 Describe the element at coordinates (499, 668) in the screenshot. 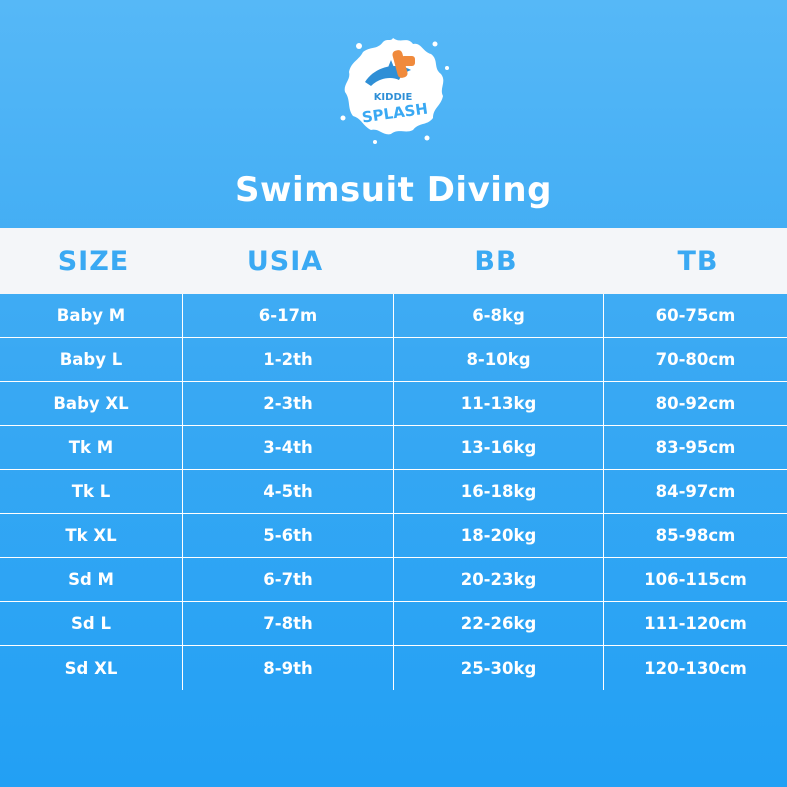

I see `cell-bb: 25-30kg` at that location.